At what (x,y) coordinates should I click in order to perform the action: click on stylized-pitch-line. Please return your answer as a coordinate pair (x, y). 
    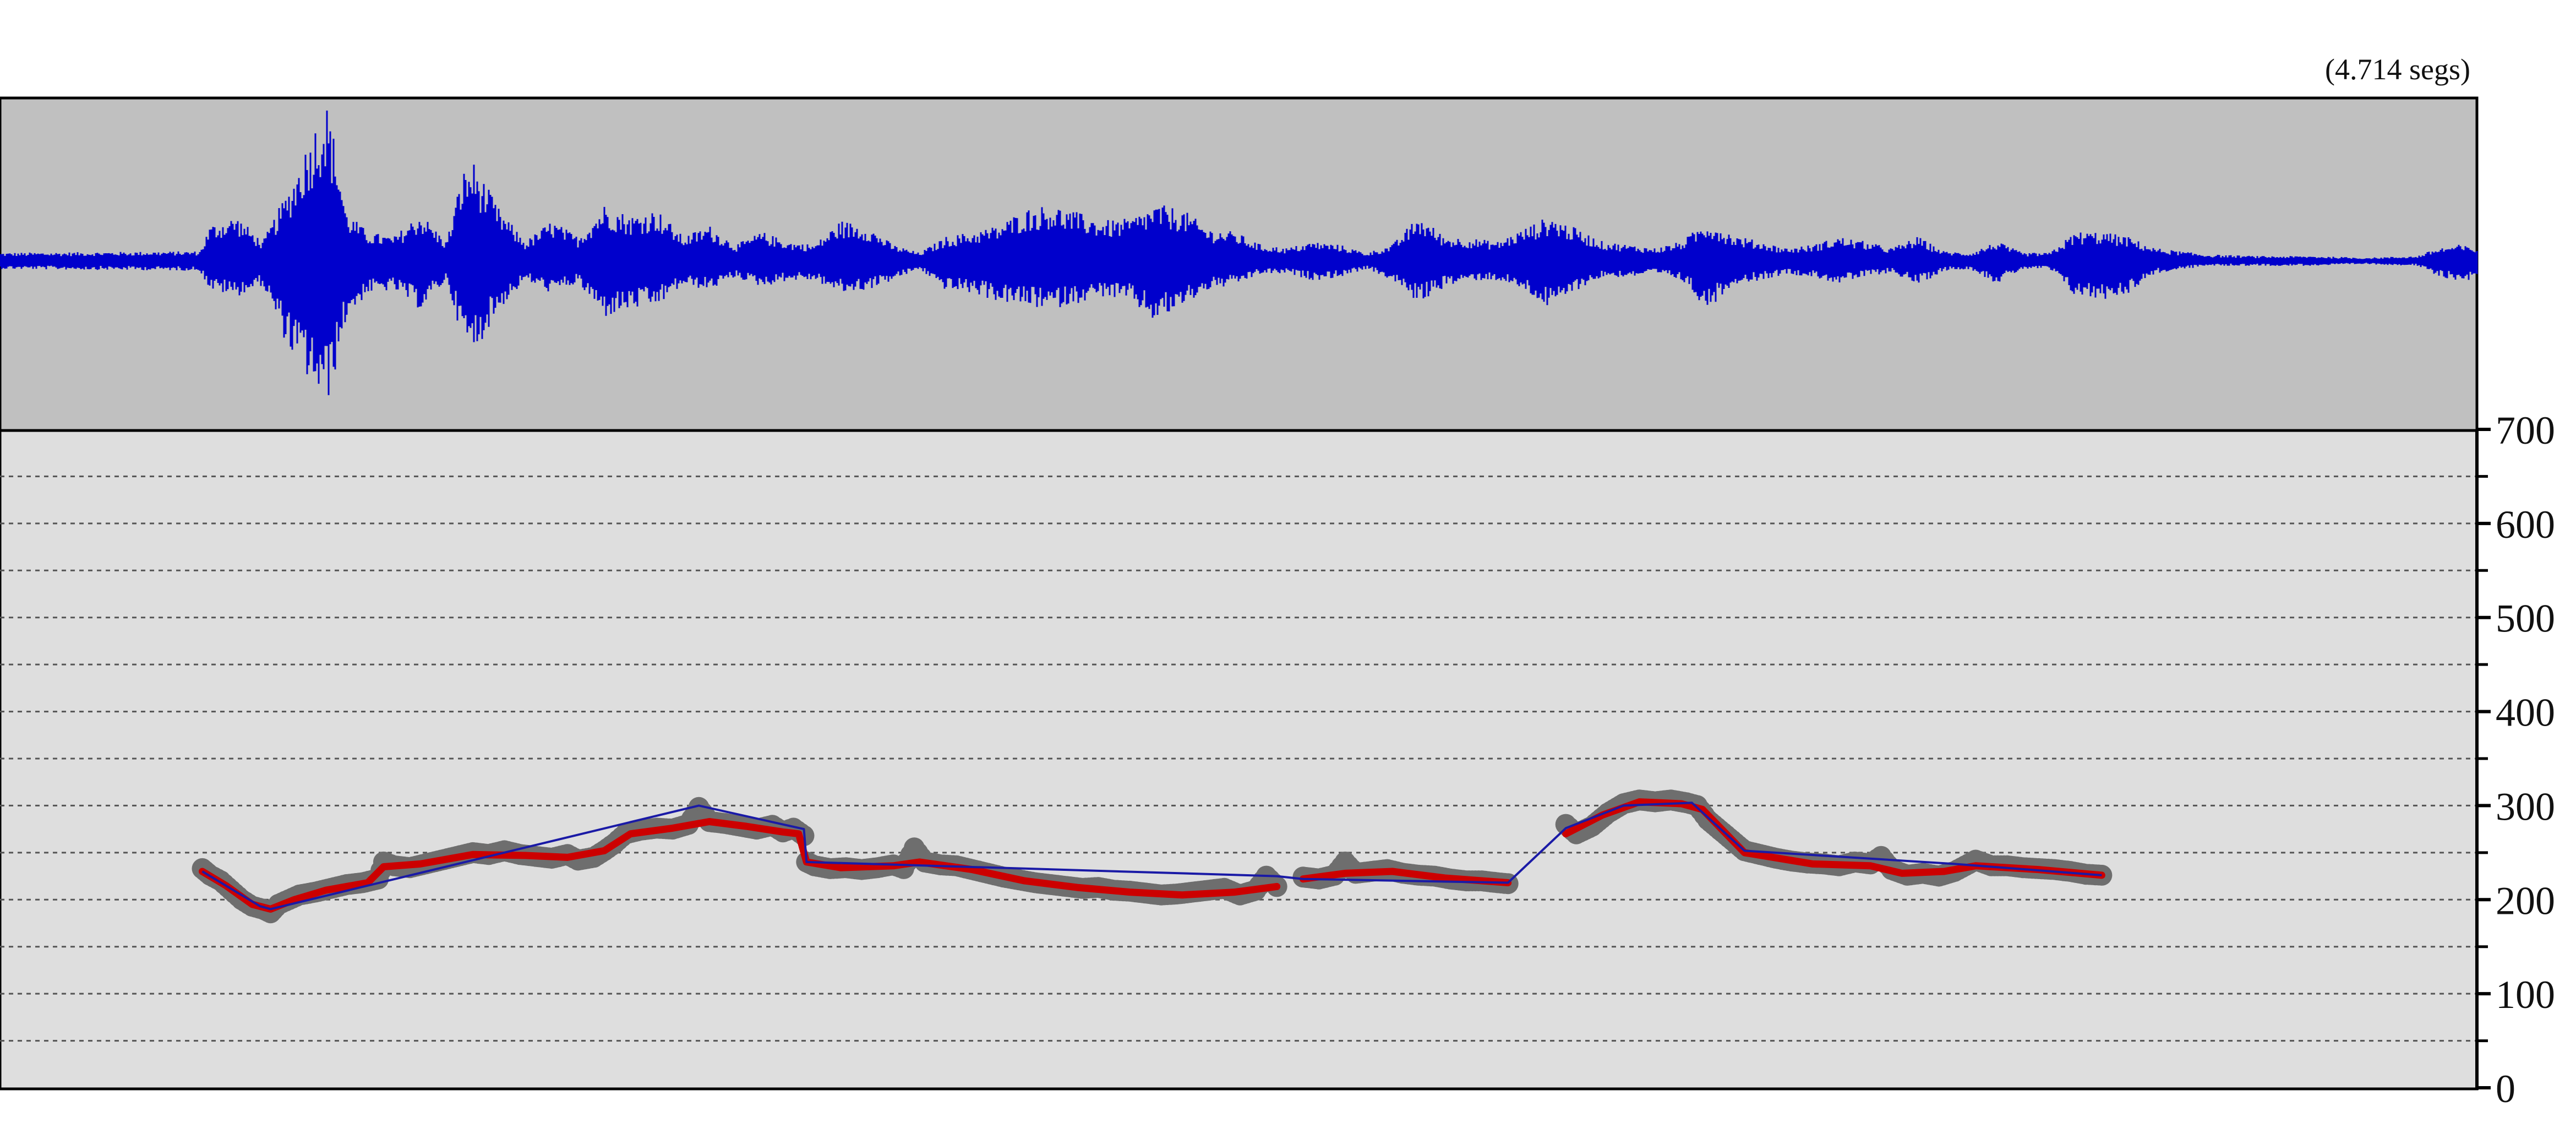
    Looking at the image, I should click on (1152, 857).